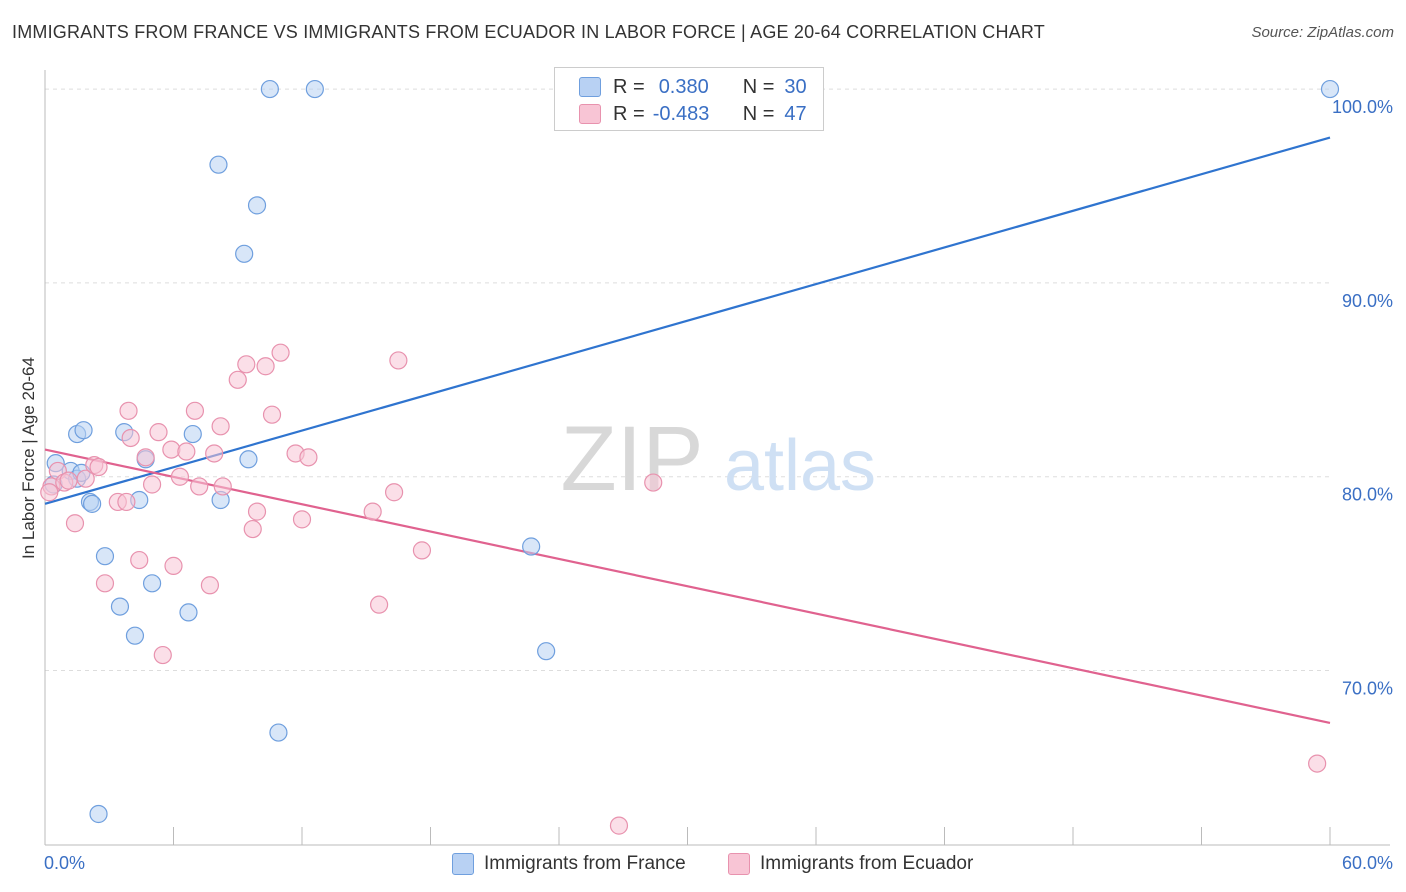  Describe the element at coordinates (1367, 495) in the screenshot. I see `y-tick-label: 80.0%` at that location.